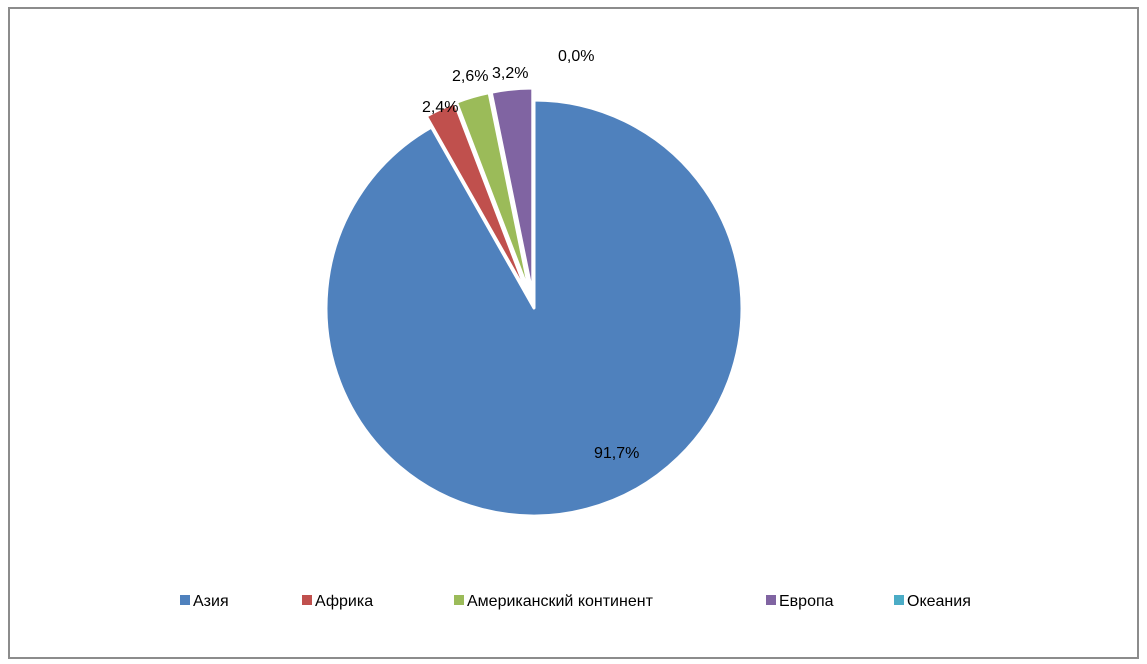 This screenshot has width=1147, height=664. I want to click on data-label-4: 3,2%, so click(510, 73).